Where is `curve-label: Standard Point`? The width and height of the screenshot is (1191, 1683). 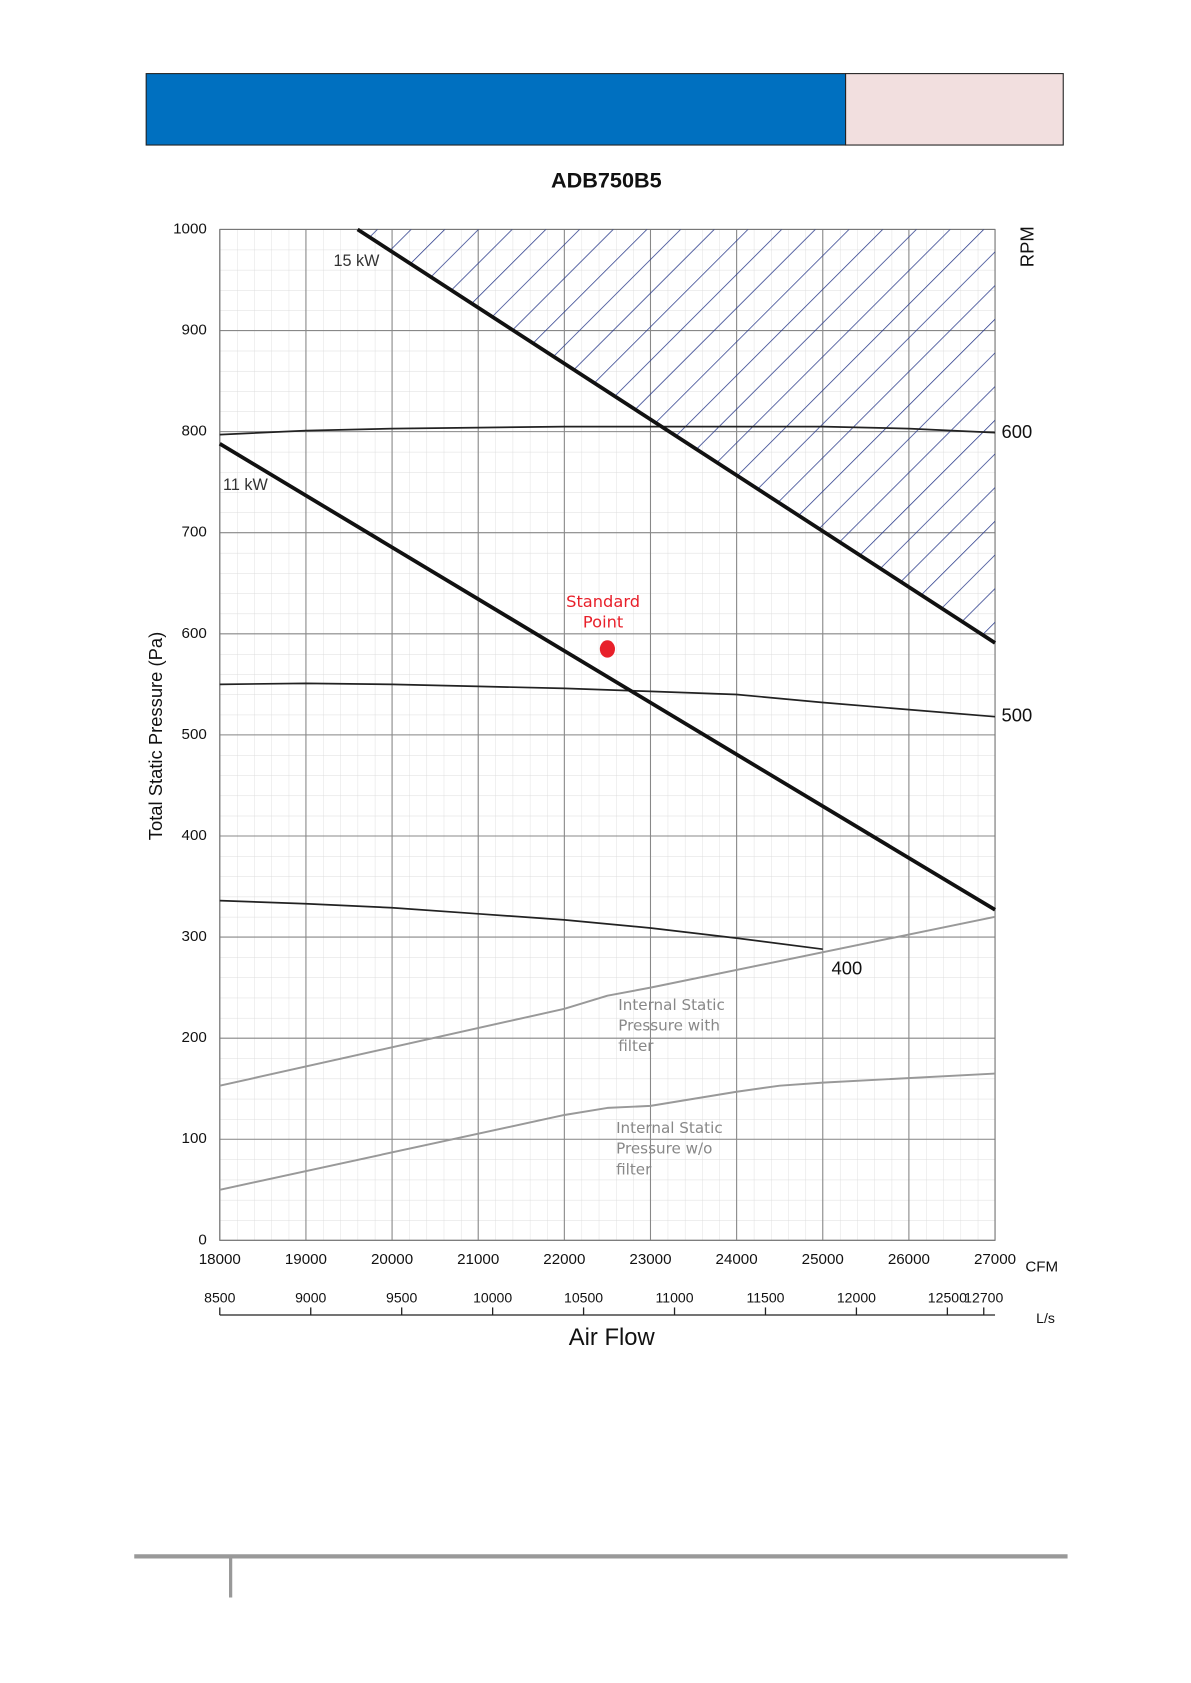 curve-label: Standard Point is located at coordinates (603, 612).